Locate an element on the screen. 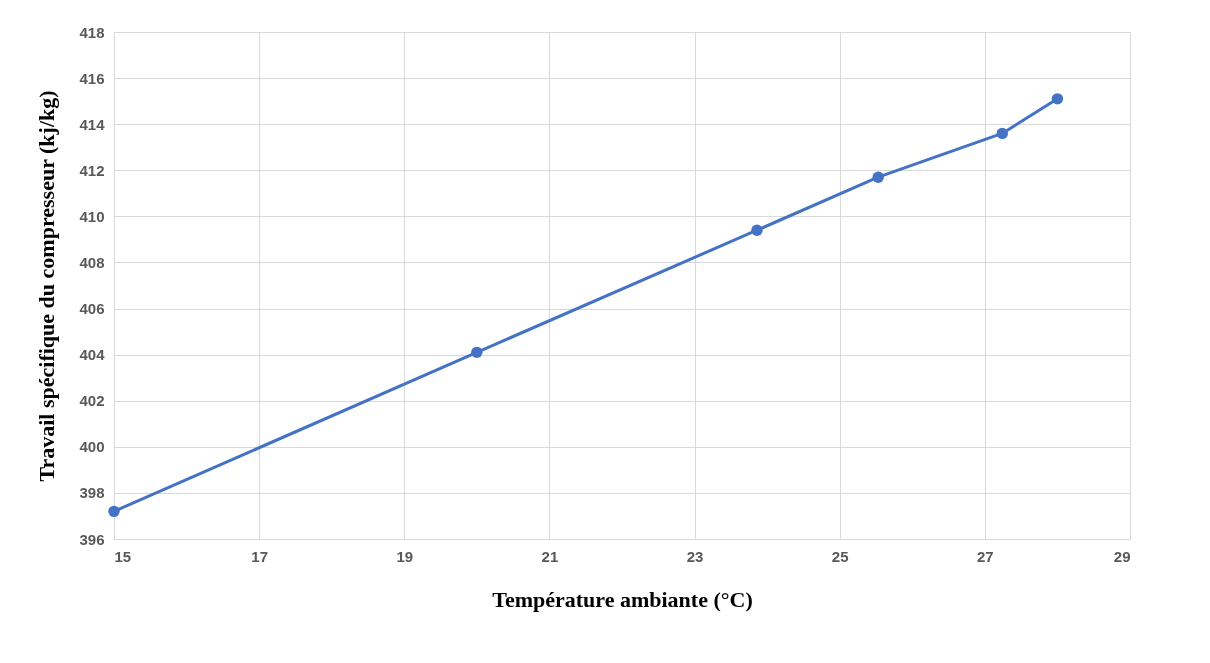  x-tick-label: 25 is located at coordinates (840, 556).